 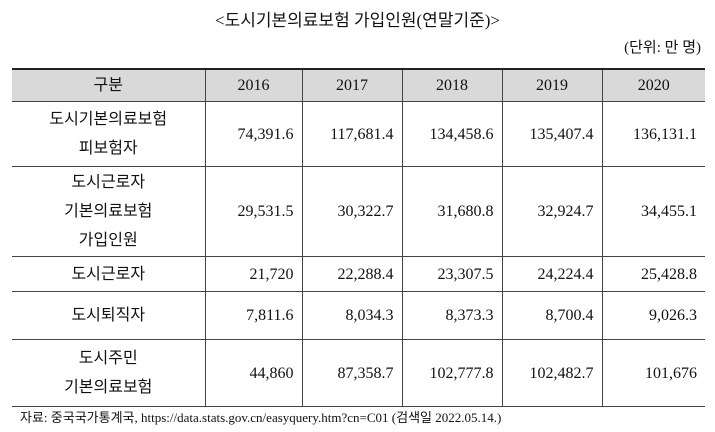 I want to click on cell-value: 9,026.3, so click(x=653, y=315).